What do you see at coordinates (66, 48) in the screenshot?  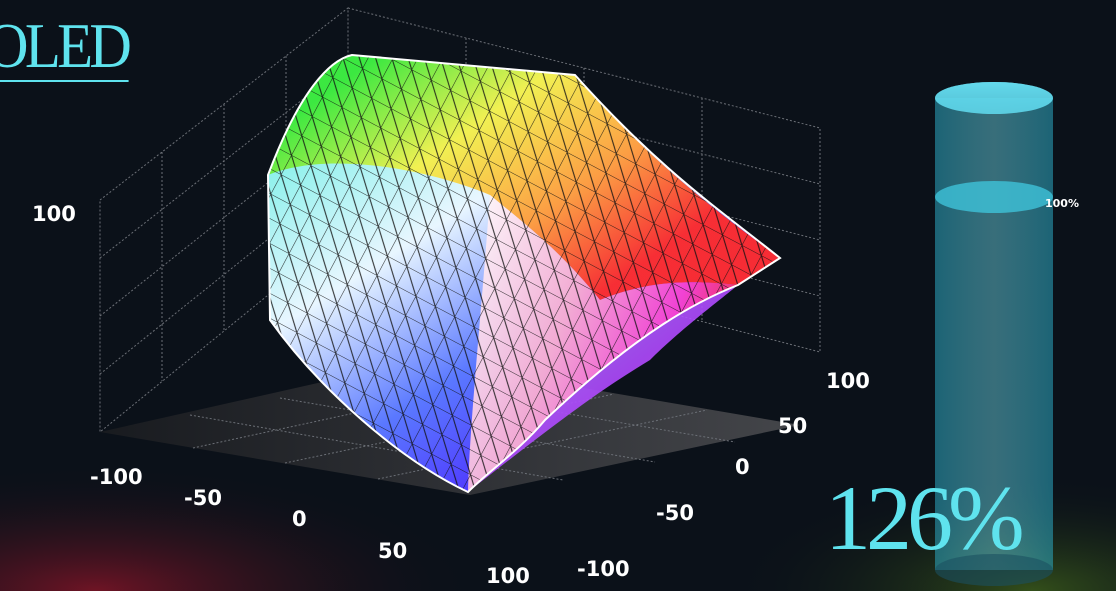 I see `page-title: OLED` at bounding box center [66, 48].